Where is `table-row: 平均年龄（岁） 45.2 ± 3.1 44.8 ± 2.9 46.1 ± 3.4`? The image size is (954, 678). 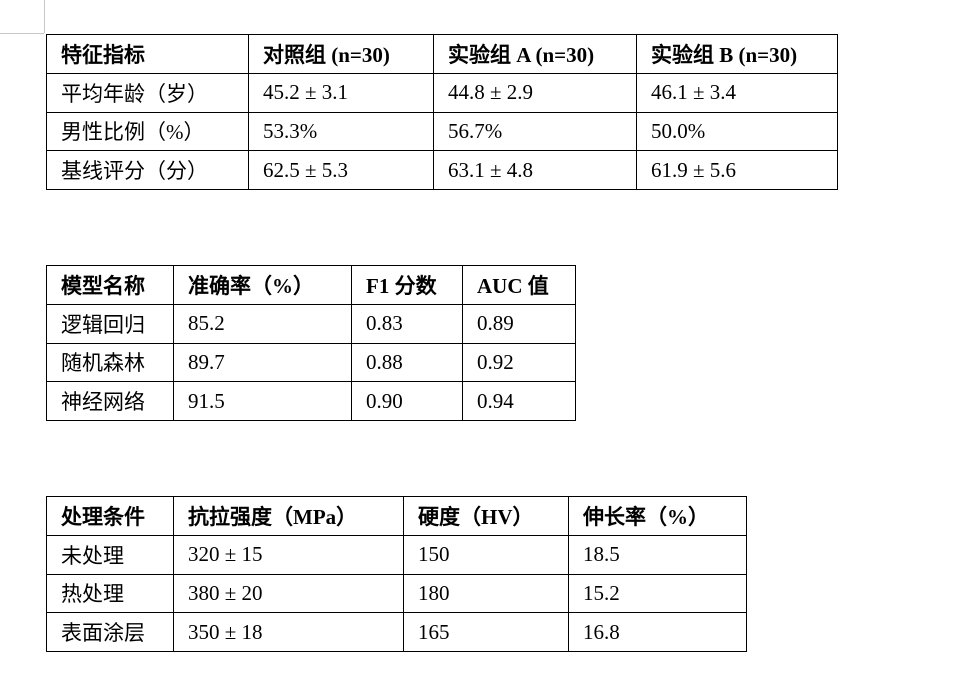 table-row: 平均年龄（岁） 45.2 ± 3.1 44.8 ± 2.9 46.1 ± 3.4 is located at coordinates (442, 92).